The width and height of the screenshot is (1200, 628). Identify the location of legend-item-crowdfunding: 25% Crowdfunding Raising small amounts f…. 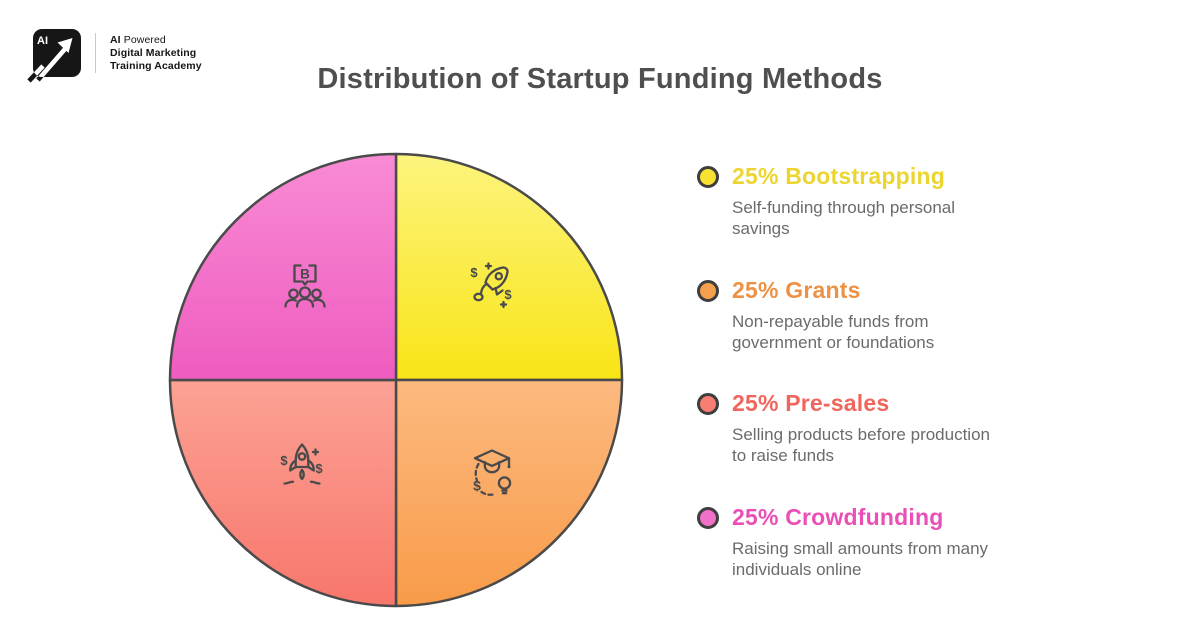
(887, 542).